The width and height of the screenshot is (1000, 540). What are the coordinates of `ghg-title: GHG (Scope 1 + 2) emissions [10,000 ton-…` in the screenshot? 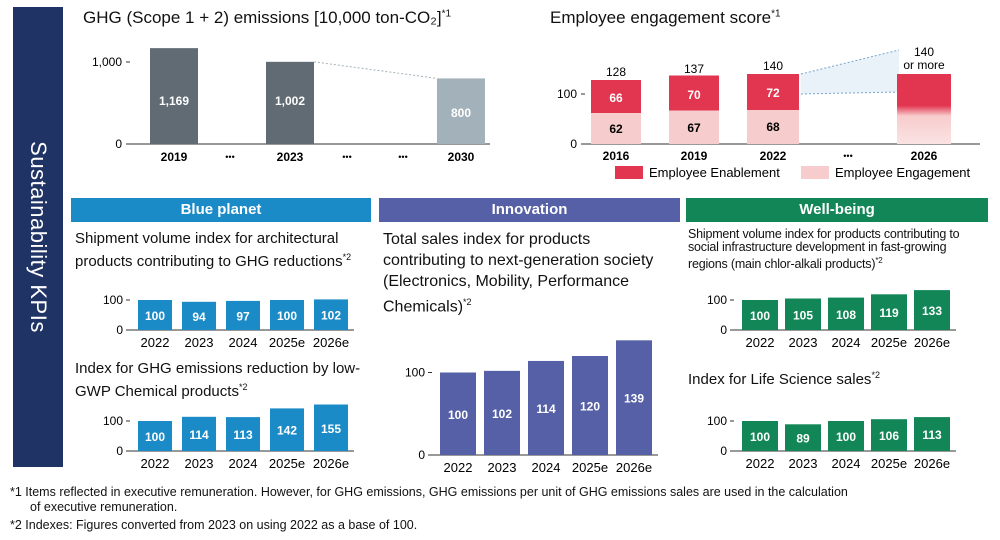 It's located at (267, 17).